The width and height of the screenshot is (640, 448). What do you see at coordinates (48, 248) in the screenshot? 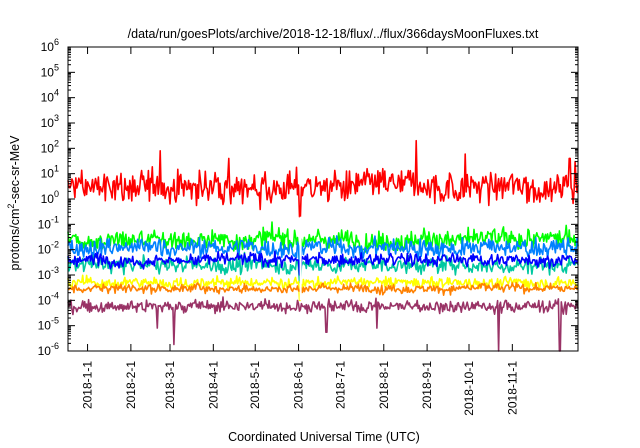
I see `y-tick-label-4: 10⁻²` at bounding box center [48, 248].